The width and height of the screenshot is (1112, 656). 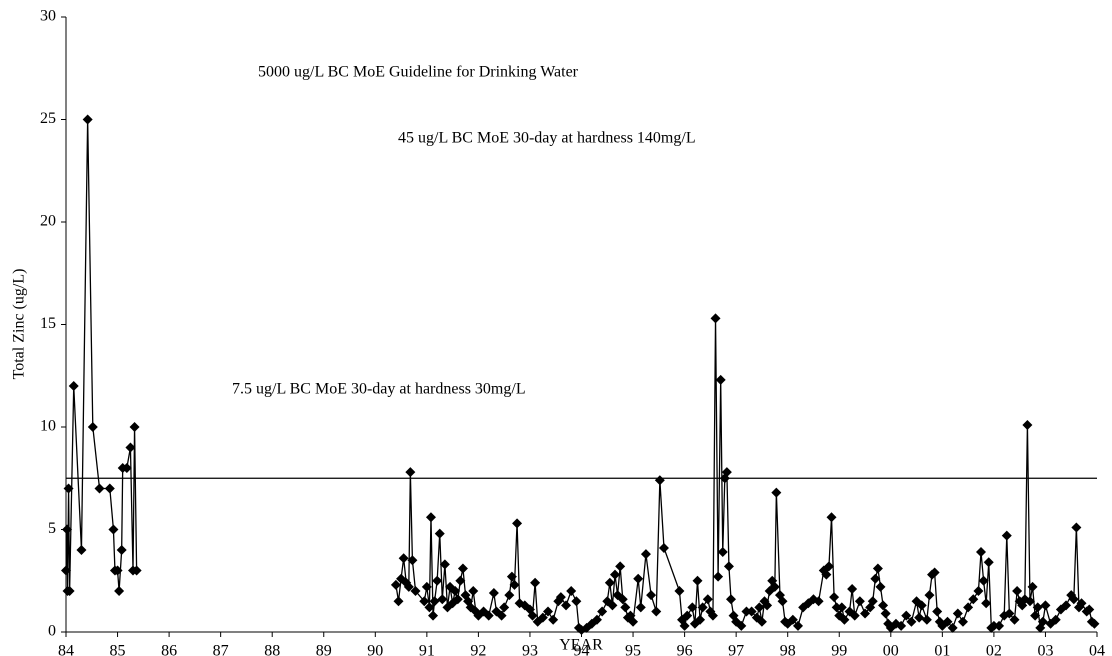 What do you see at coordinates (66, 649) in the screenshot?
I see `x-tick-label: 84` at bounding box center [66, 649].